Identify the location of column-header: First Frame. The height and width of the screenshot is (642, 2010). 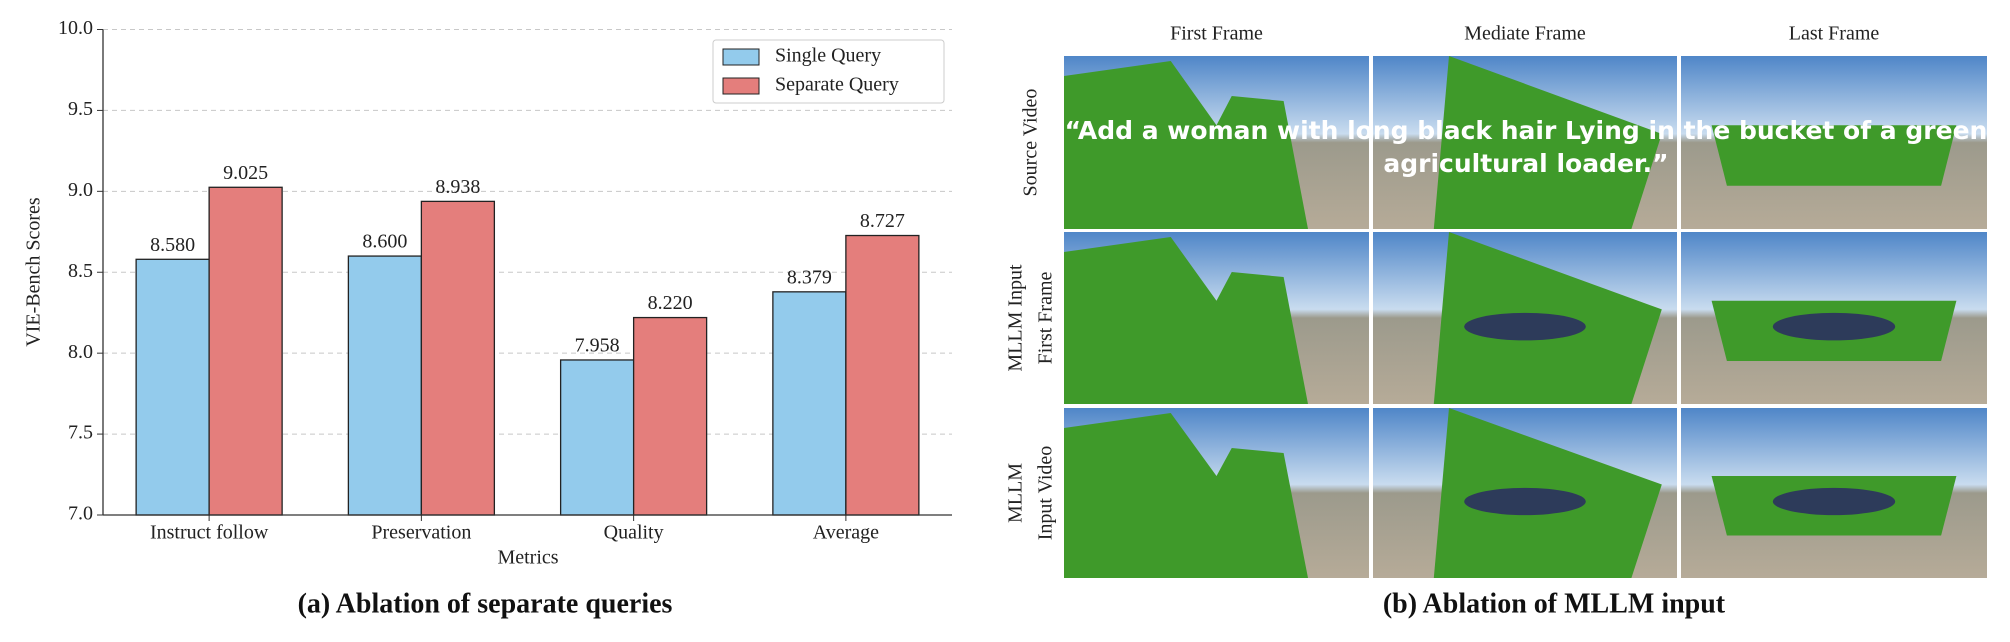
(1216, 34).